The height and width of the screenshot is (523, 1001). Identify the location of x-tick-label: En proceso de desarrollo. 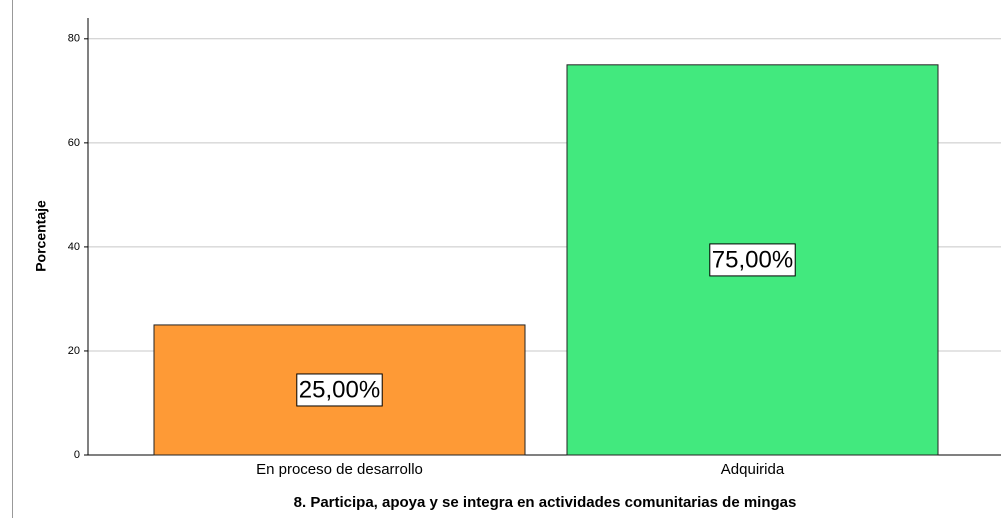
(339, 469).